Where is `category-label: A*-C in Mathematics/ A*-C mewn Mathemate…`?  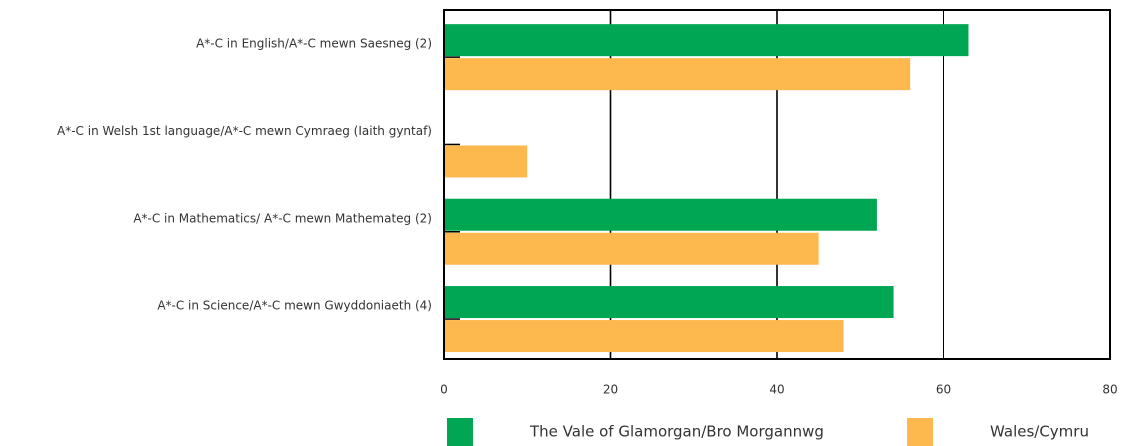
category-label: A*-C in Mathematics/ A*-C mewn Mathemate… is located at coordinates (282, 218).